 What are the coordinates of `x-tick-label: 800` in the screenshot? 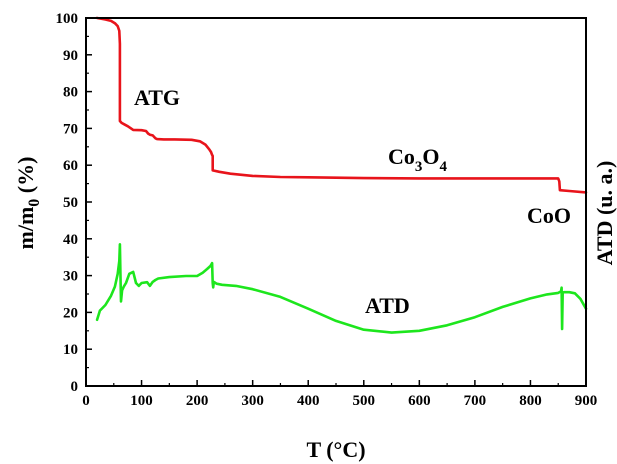 It's located at (530, 401).